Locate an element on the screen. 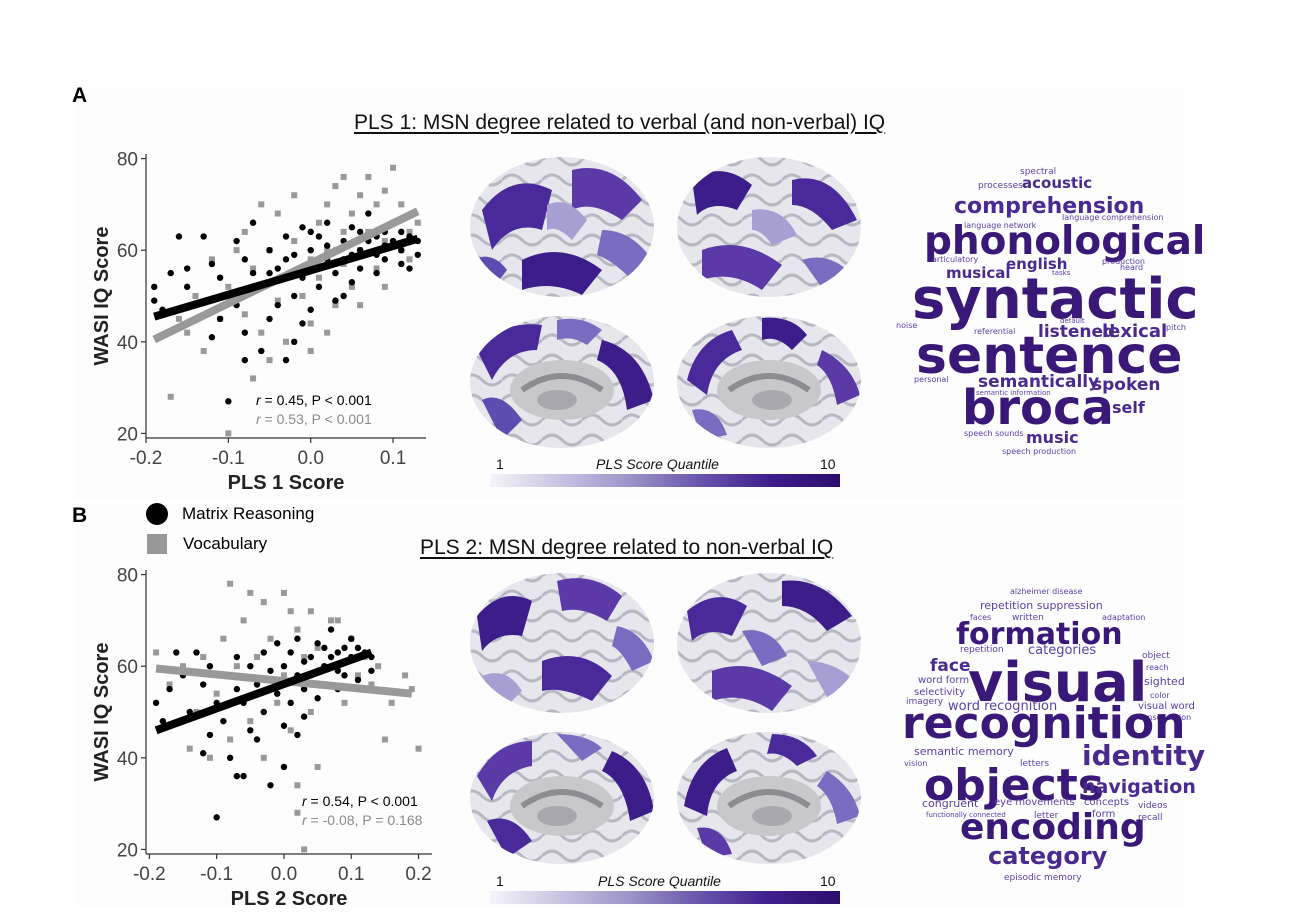 Image resolution: width=1290 pixels, height=924 pixels. stat-vocabulary: r = 0.53, P < 0.001 is located at coordinates (314, 419).